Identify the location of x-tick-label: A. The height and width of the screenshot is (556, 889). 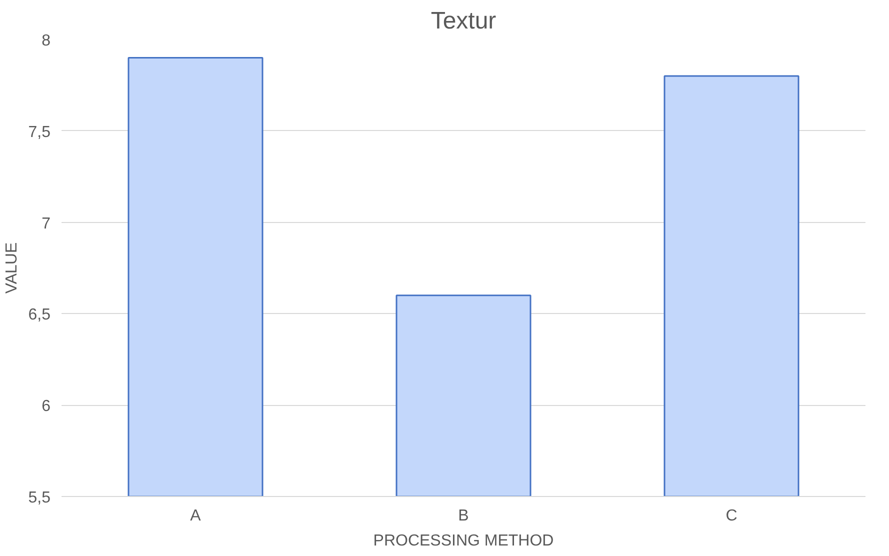
(196, 516).